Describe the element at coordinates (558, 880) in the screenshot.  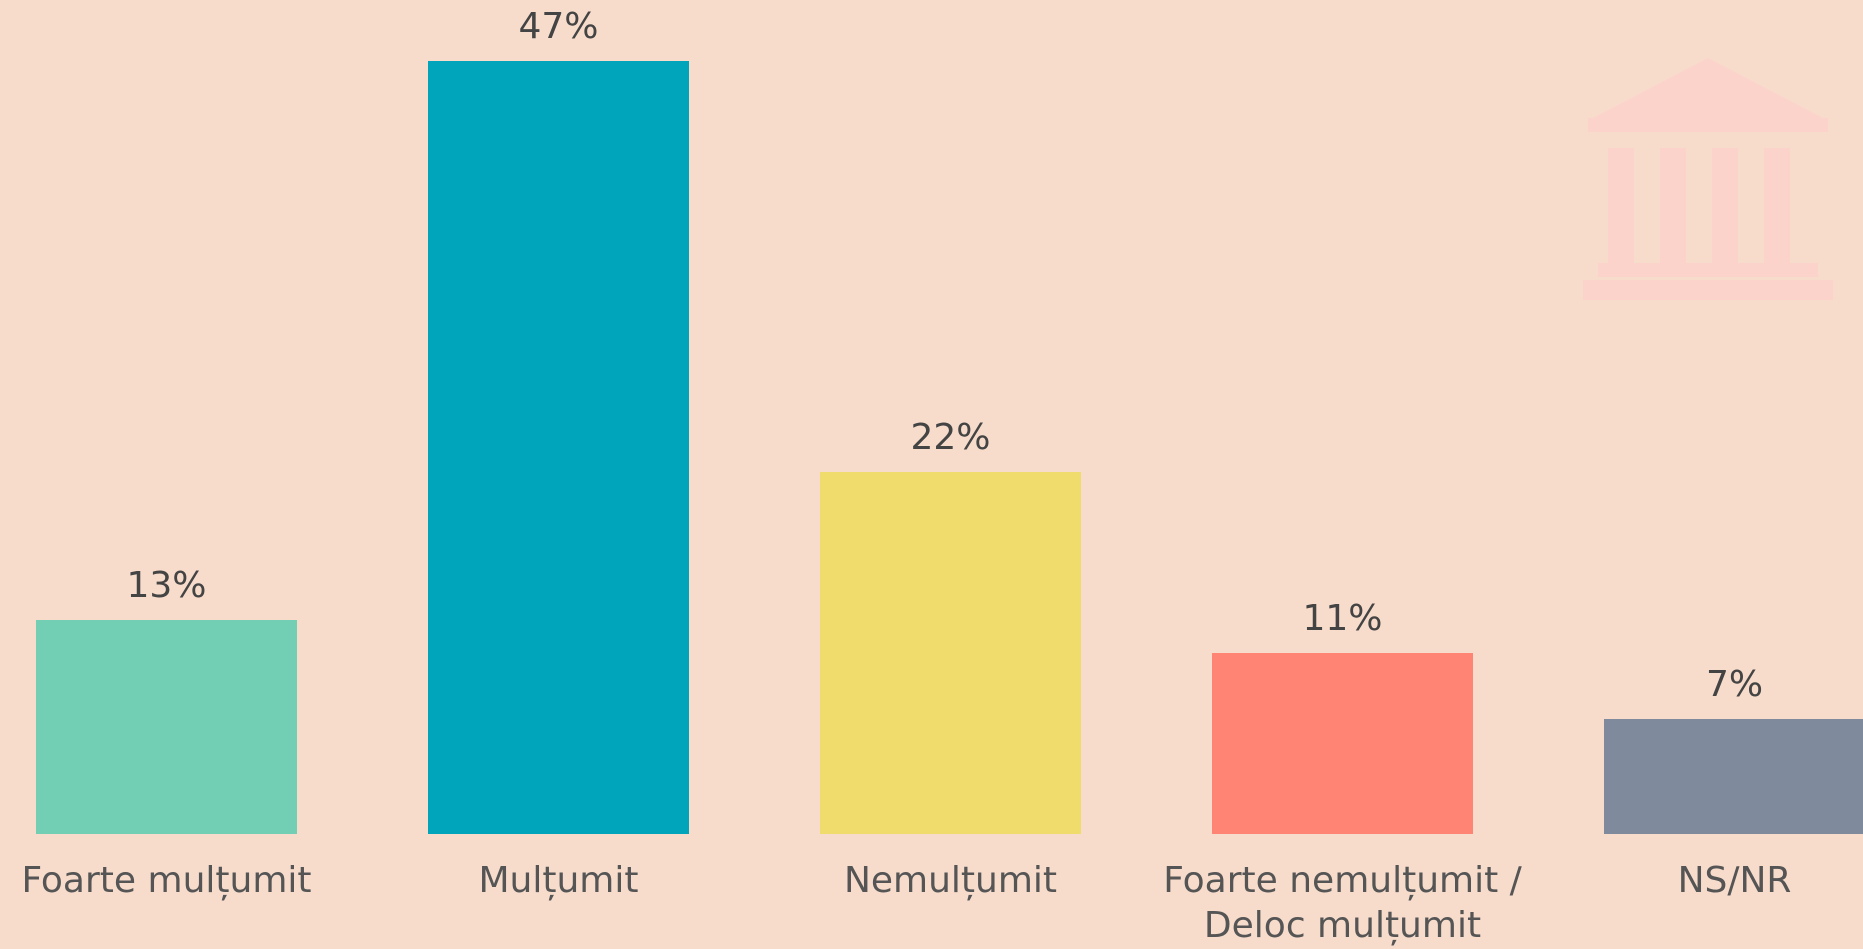
I see `category-label: Mulțumit` at that location.